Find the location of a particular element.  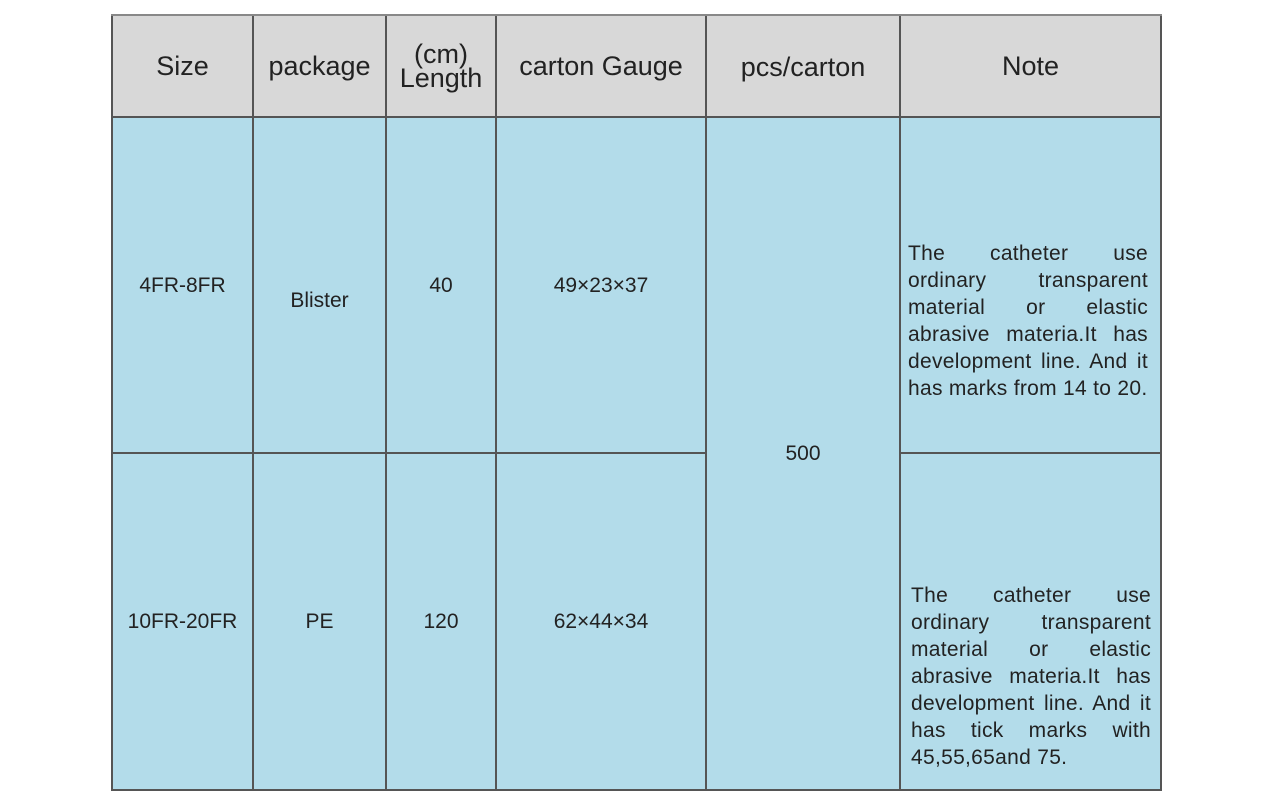

cell-text: 62×44×34 is located at coordinates (601, 621).